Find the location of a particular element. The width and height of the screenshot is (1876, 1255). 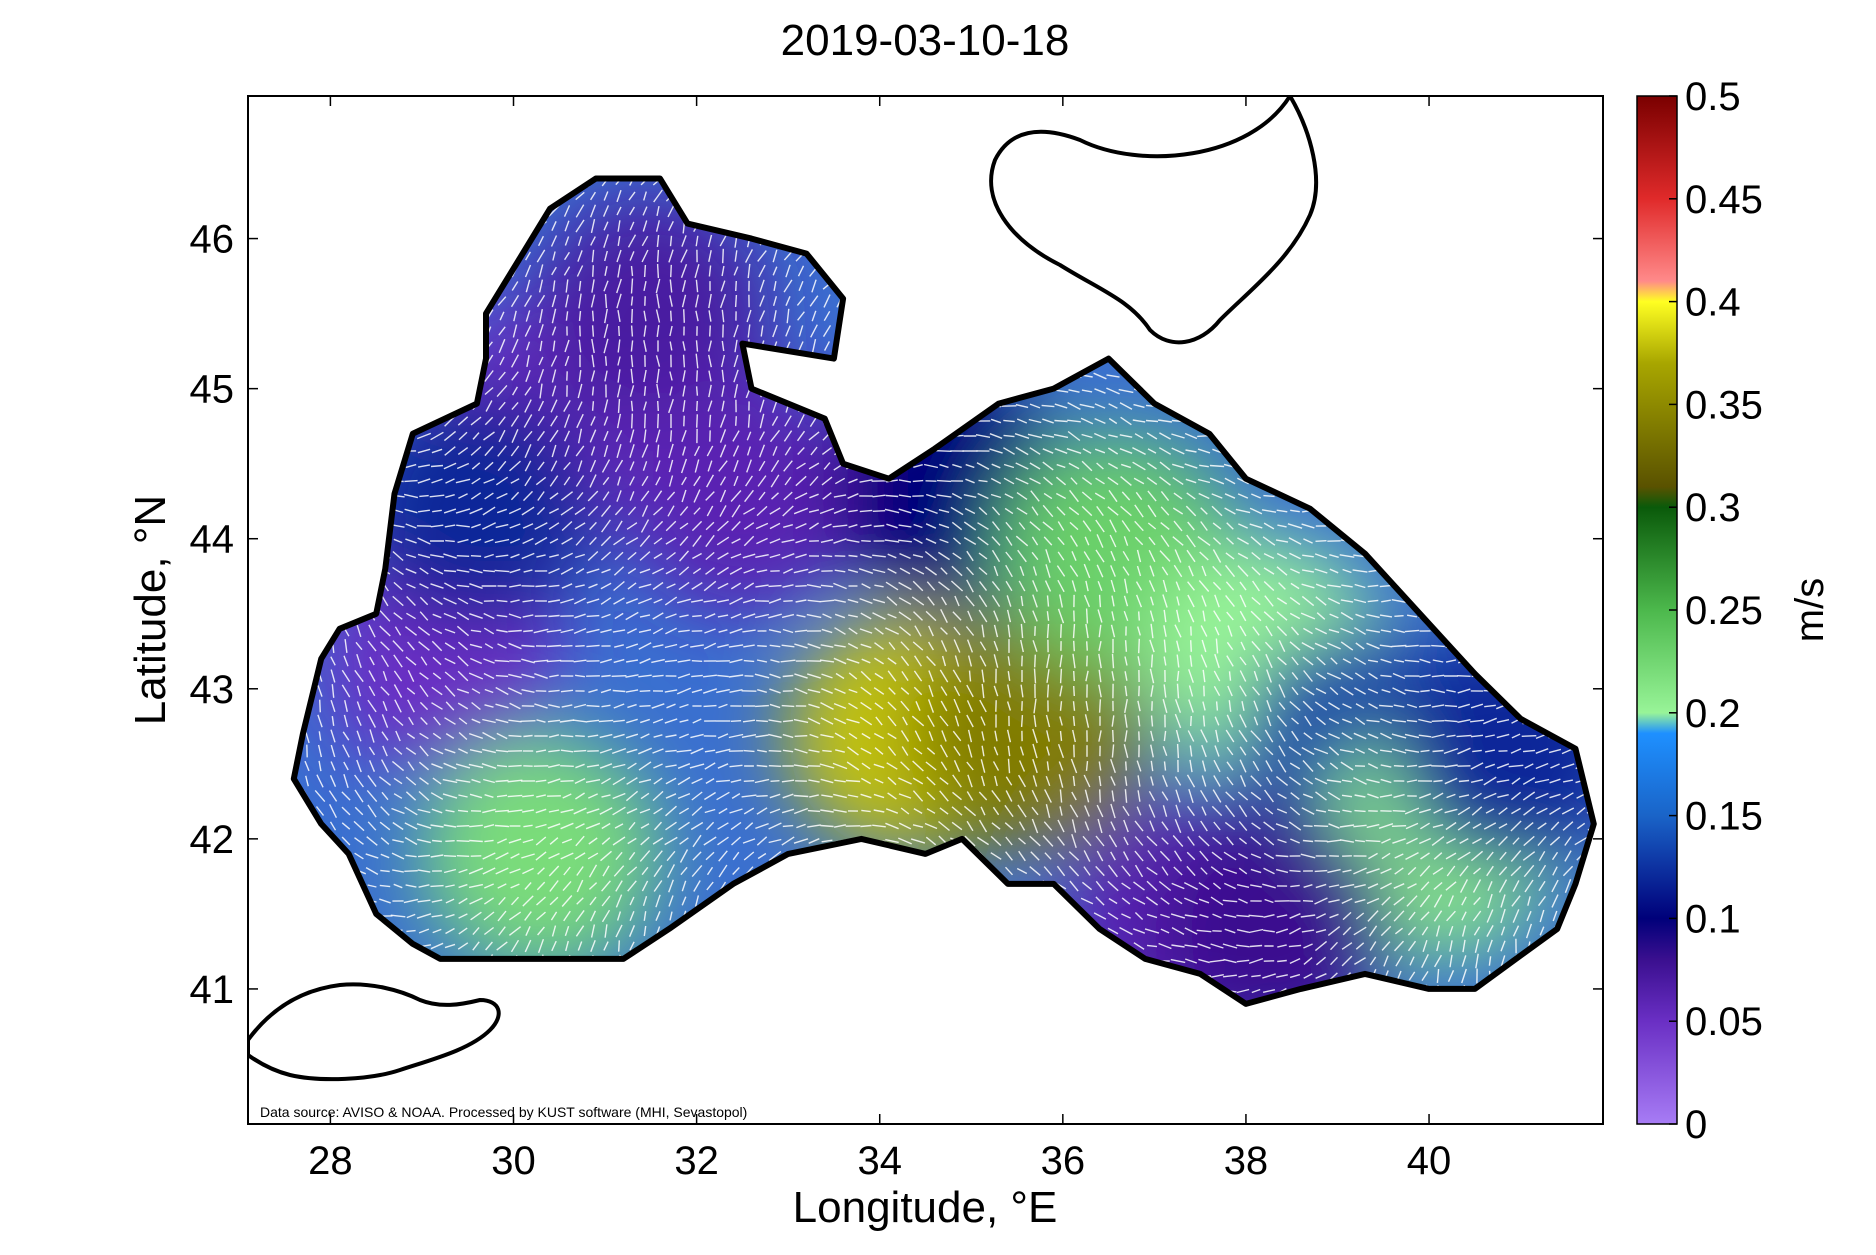

chart-title: 2019-03-10-18 is located at coordinates (925, 40).